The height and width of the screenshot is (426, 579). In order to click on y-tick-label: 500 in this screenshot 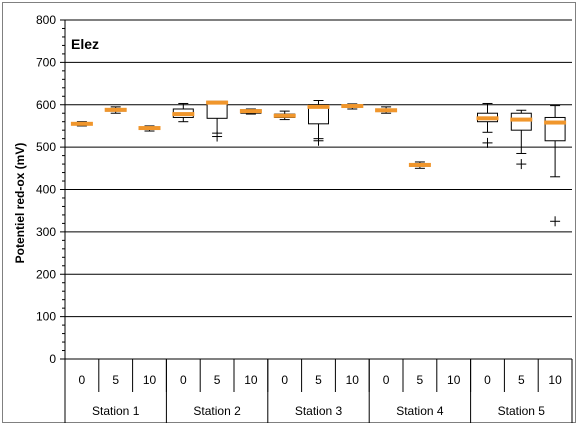, I will do `click(46, 147)`.